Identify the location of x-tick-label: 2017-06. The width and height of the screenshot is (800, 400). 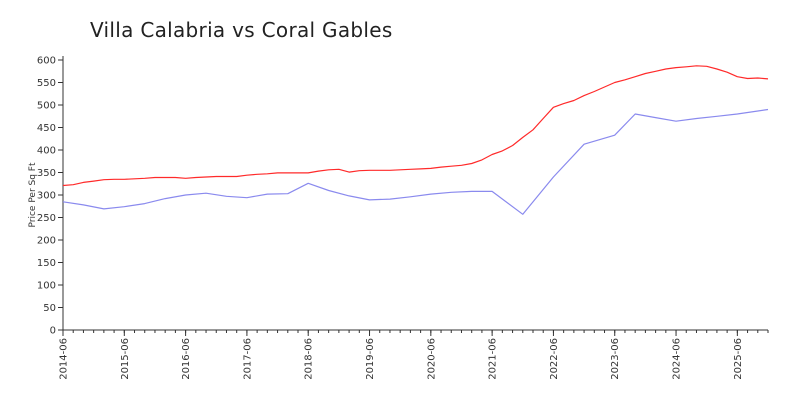
(247, 359).